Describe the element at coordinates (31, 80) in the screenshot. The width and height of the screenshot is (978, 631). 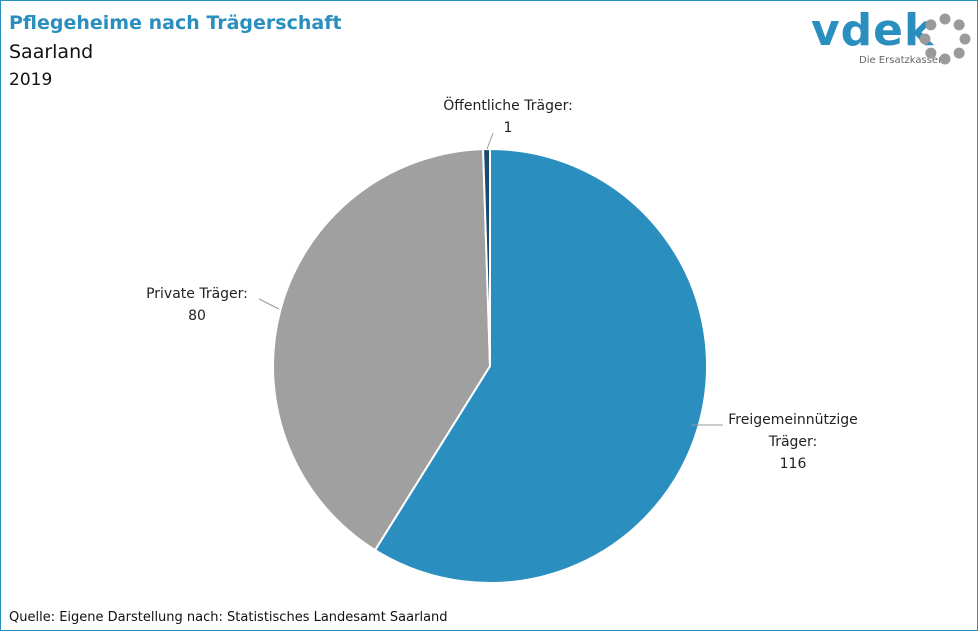
I see `chart-year: 2019` at that location.